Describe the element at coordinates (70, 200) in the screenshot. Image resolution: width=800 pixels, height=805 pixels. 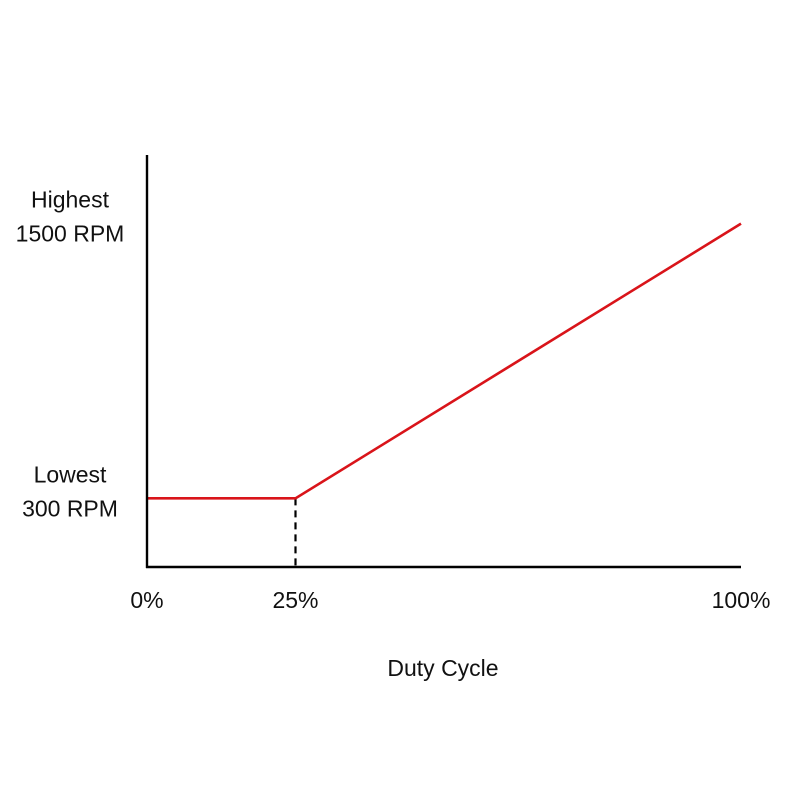
I see `y-tick-label-1-line-0: Highest` at that location.